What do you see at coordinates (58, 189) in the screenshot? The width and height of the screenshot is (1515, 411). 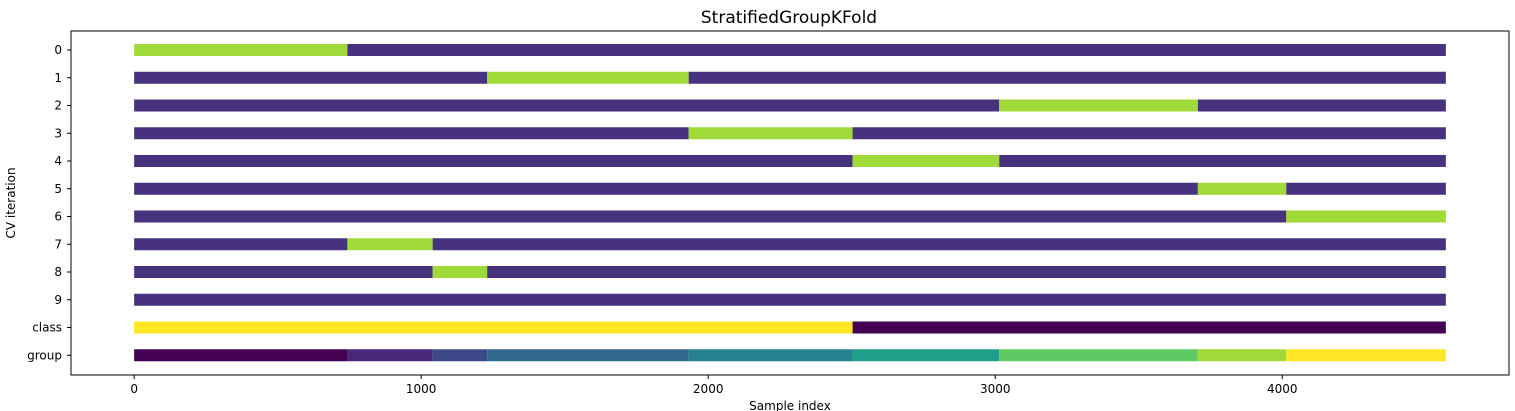 I see `y-tick-label: 5` at bounding box center [58, 189].